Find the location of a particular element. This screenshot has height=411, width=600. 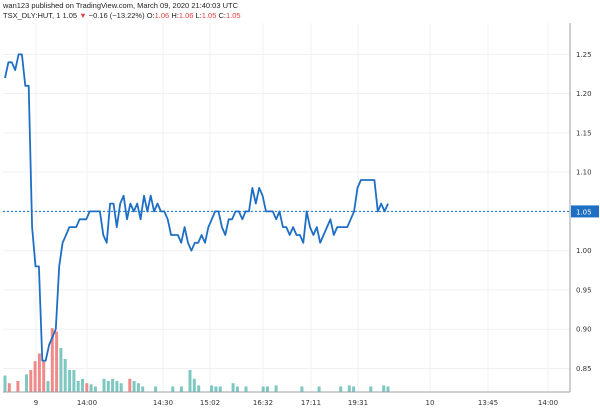

price-tick-label: 0.85 is located at coordinates (584, 369).